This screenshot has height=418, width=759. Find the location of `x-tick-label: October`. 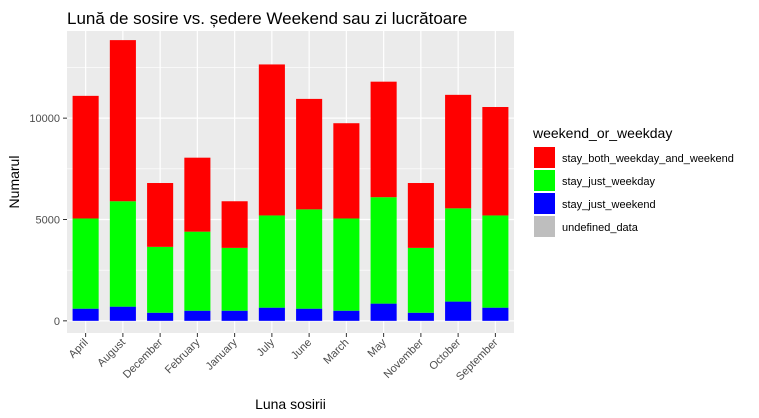

x-tick-label: October is located at coordinates (445, 354).